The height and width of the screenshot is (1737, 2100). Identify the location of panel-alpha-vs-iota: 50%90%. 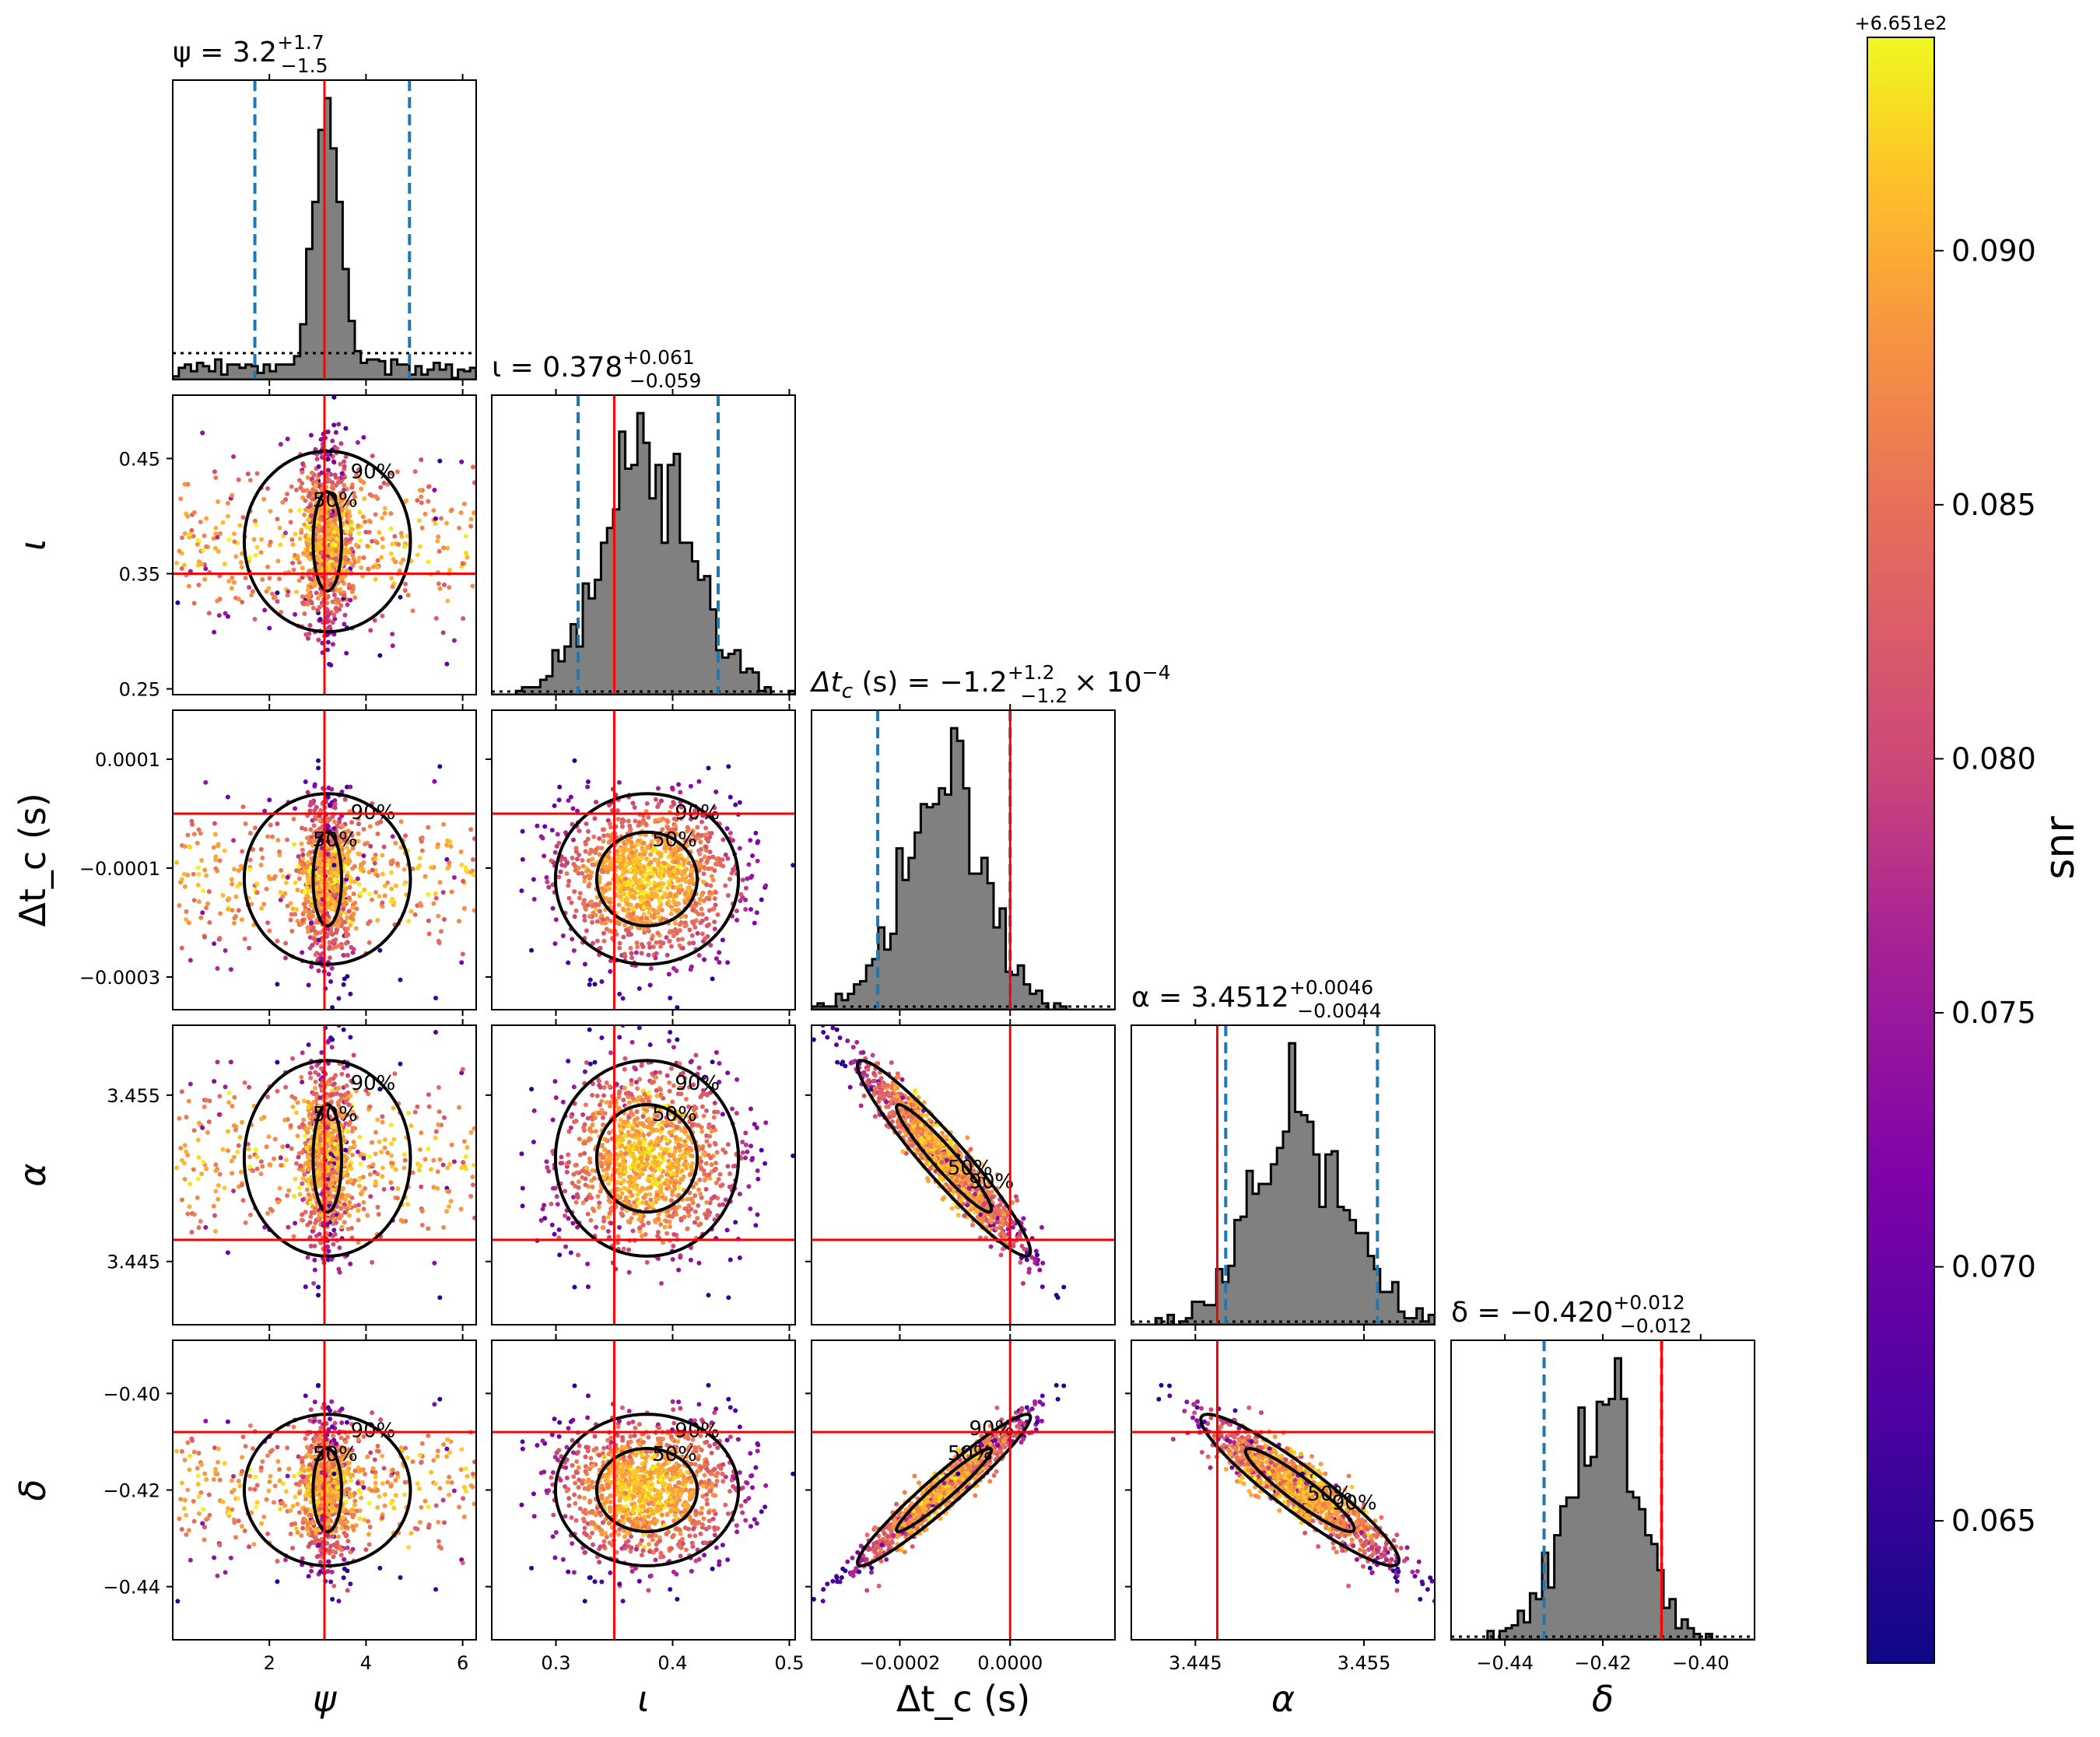
(641, 1175).